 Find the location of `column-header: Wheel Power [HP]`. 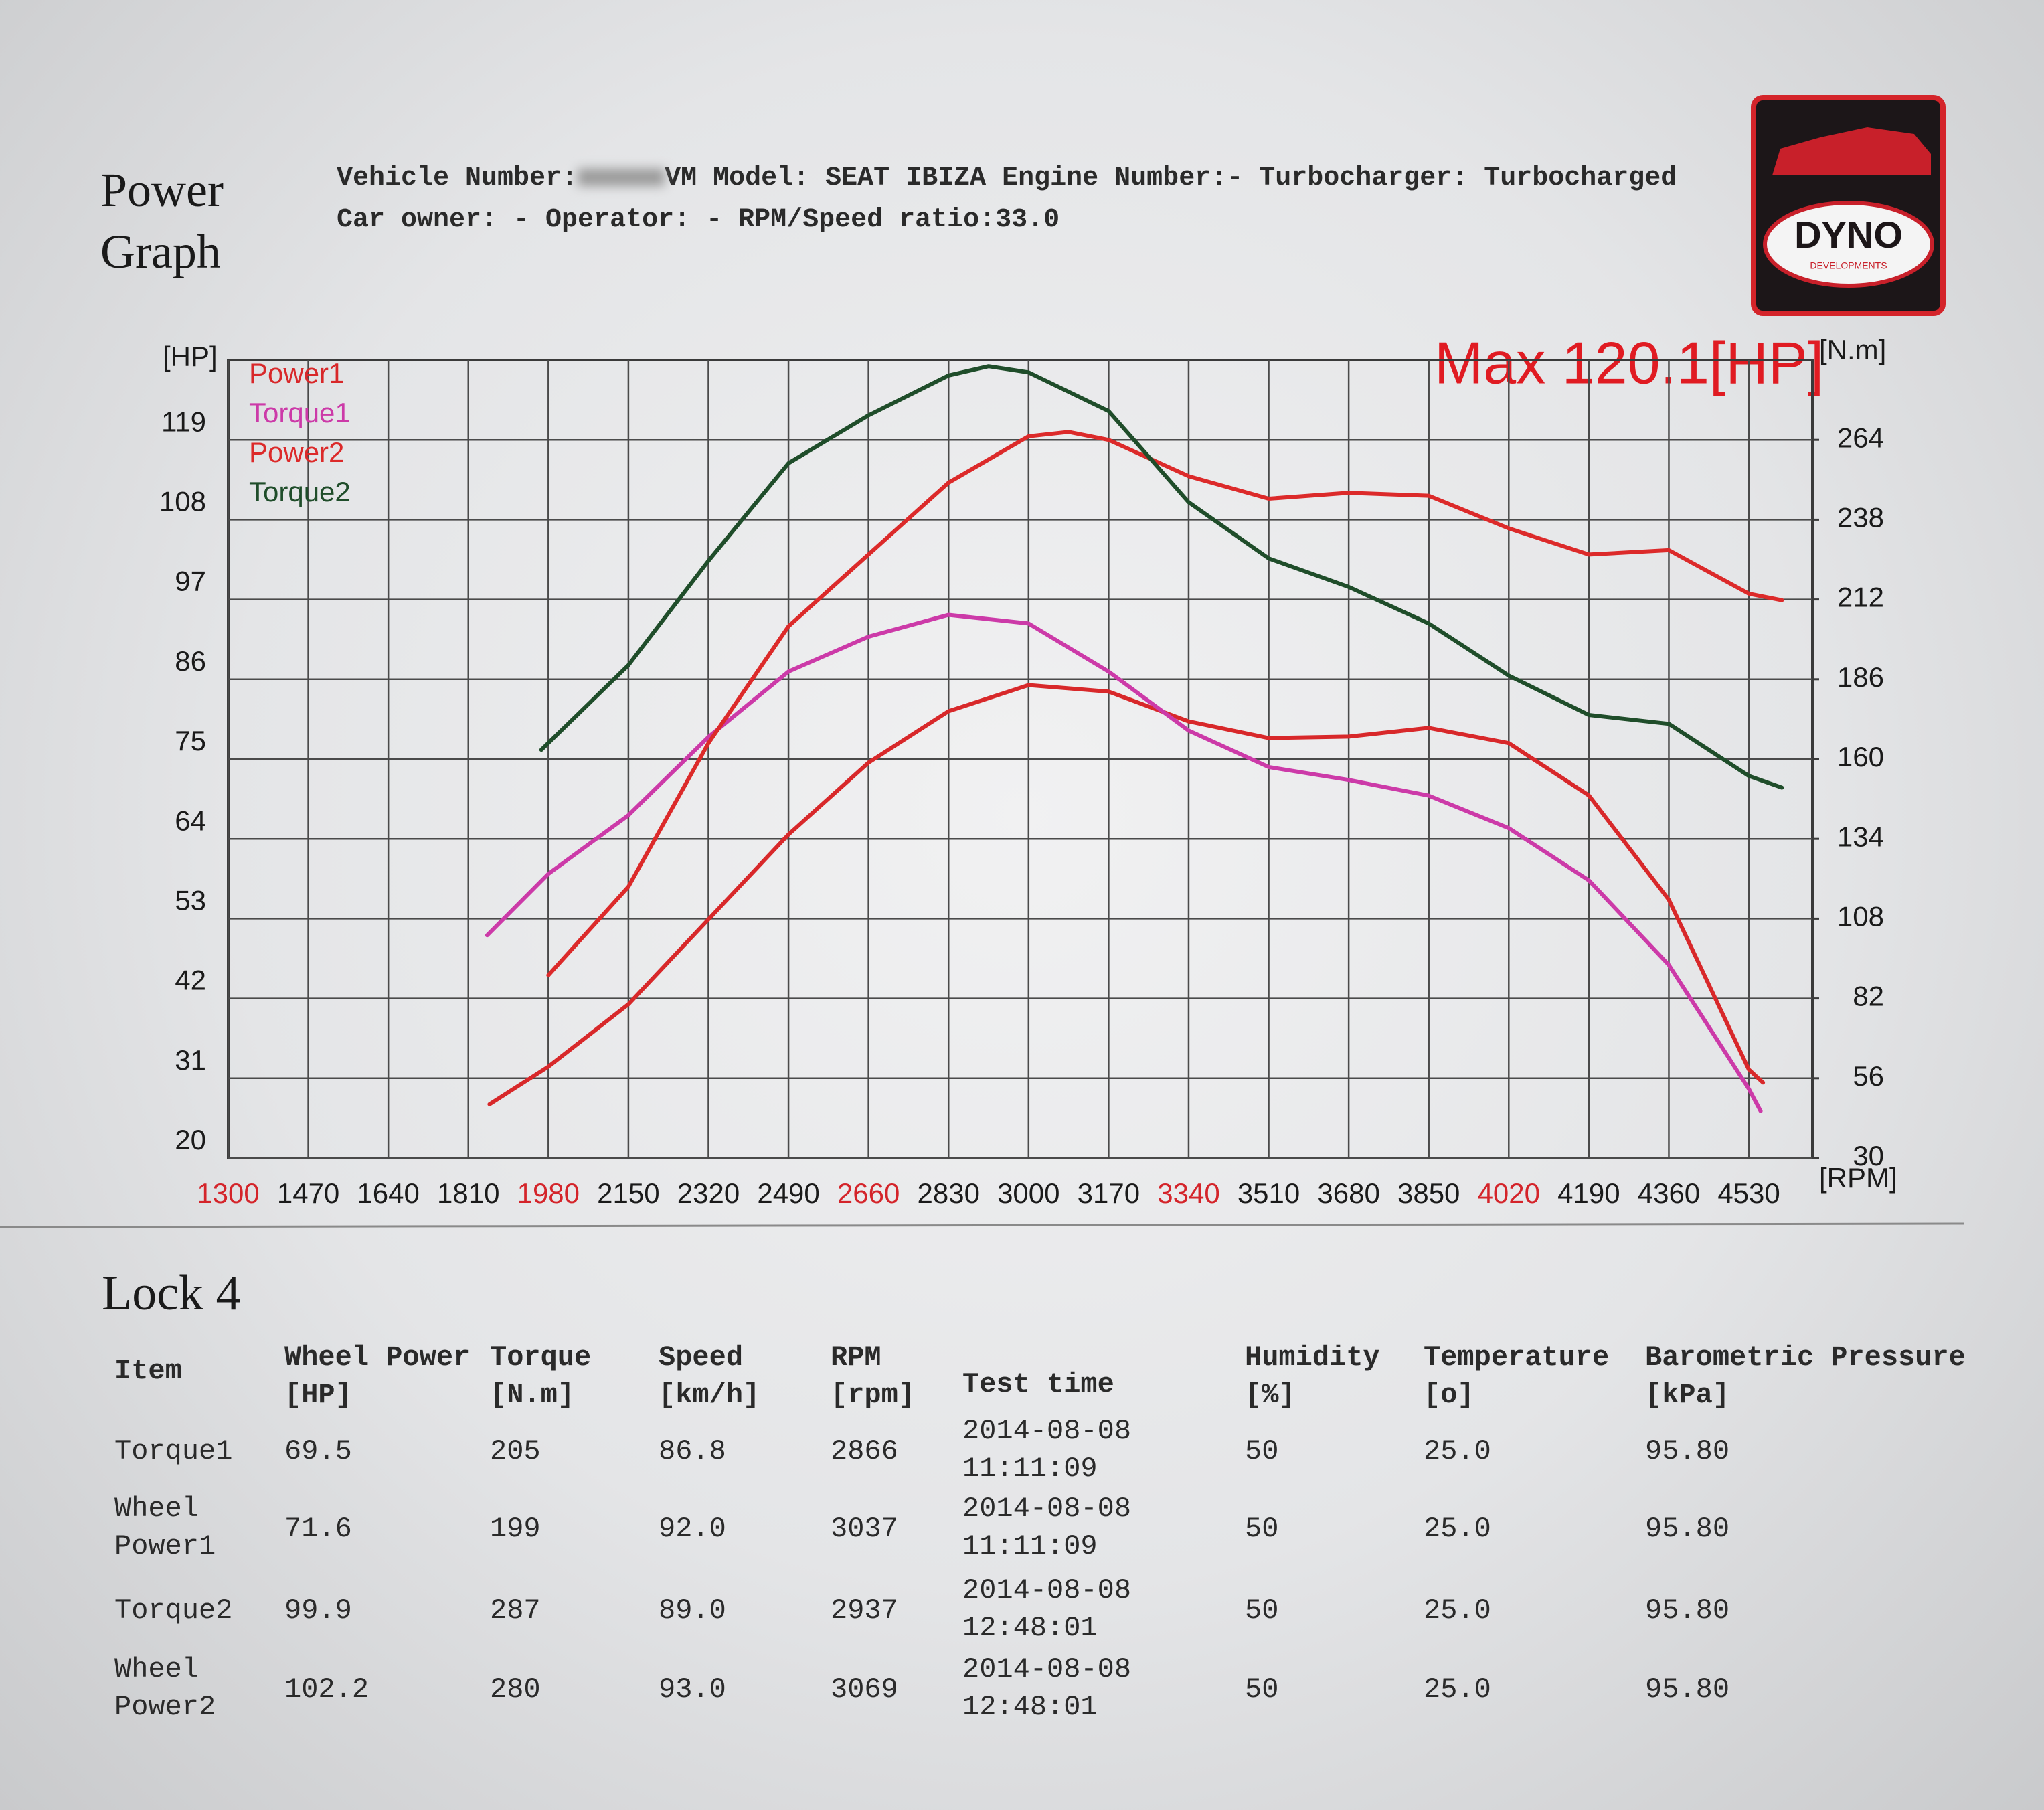

column-header: Wheel Power [HP] is located at coordinates (377, 1376).